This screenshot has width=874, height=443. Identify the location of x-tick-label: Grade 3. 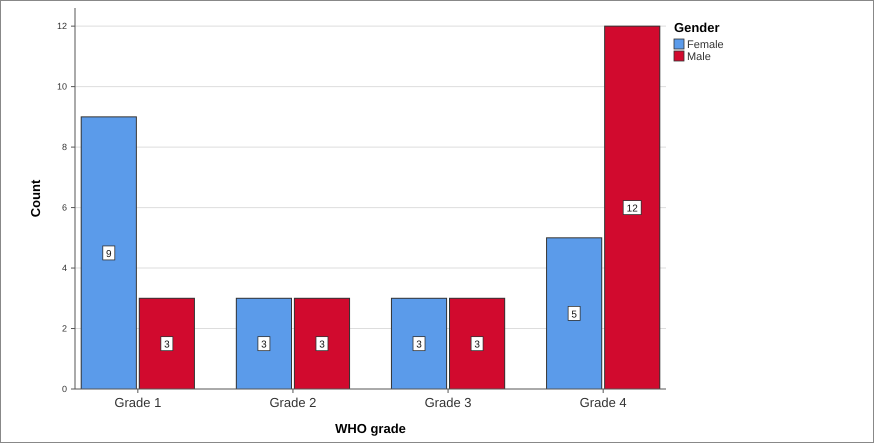
(448, 402).